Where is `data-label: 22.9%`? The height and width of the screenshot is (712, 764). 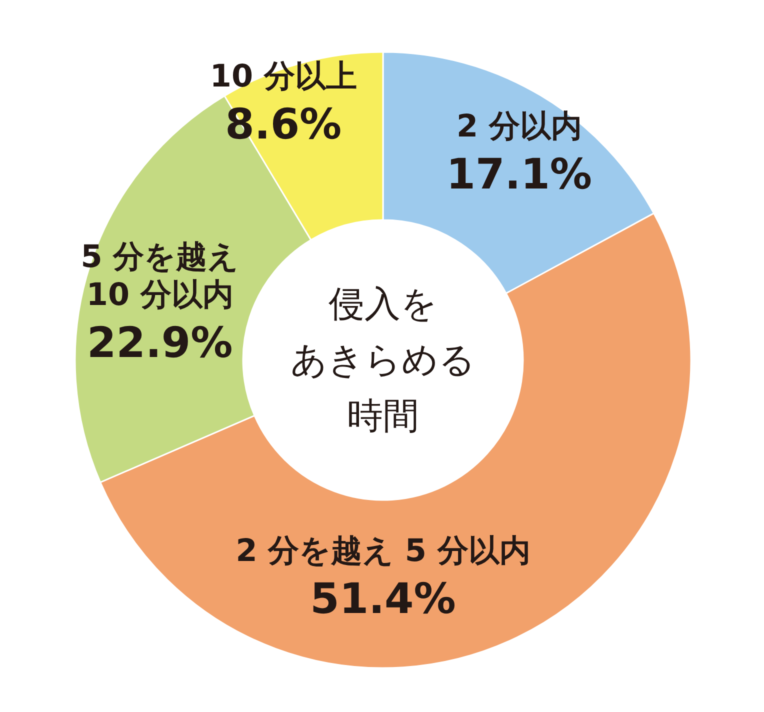 data-label: 22.9% is located at coordinates (160, 343).